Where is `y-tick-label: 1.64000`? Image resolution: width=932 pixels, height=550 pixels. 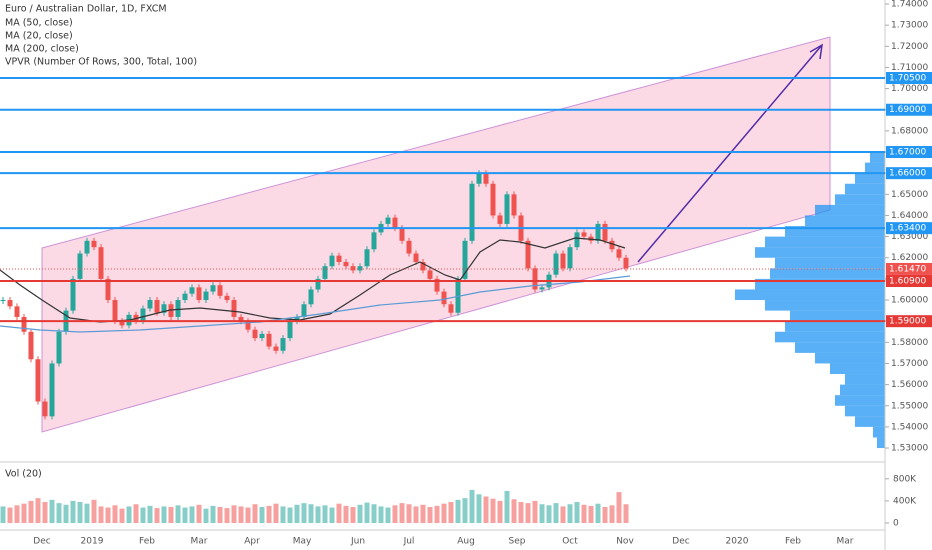 y-tick-label: 1.64000 is located at coordinates (909, 216).